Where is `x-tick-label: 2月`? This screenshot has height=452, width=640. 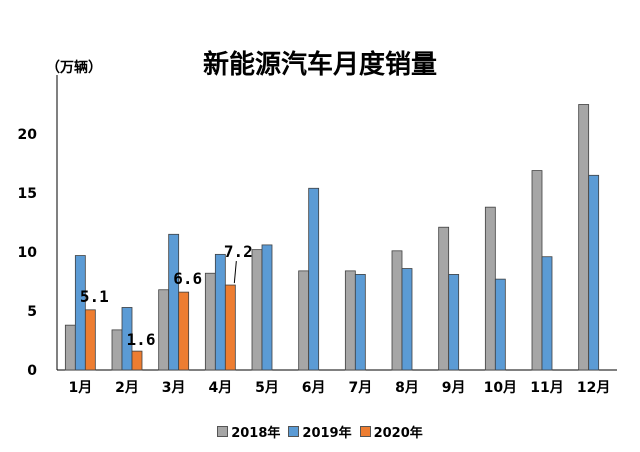 x-tick-label: 2月 is located at coordinates (127, 388).